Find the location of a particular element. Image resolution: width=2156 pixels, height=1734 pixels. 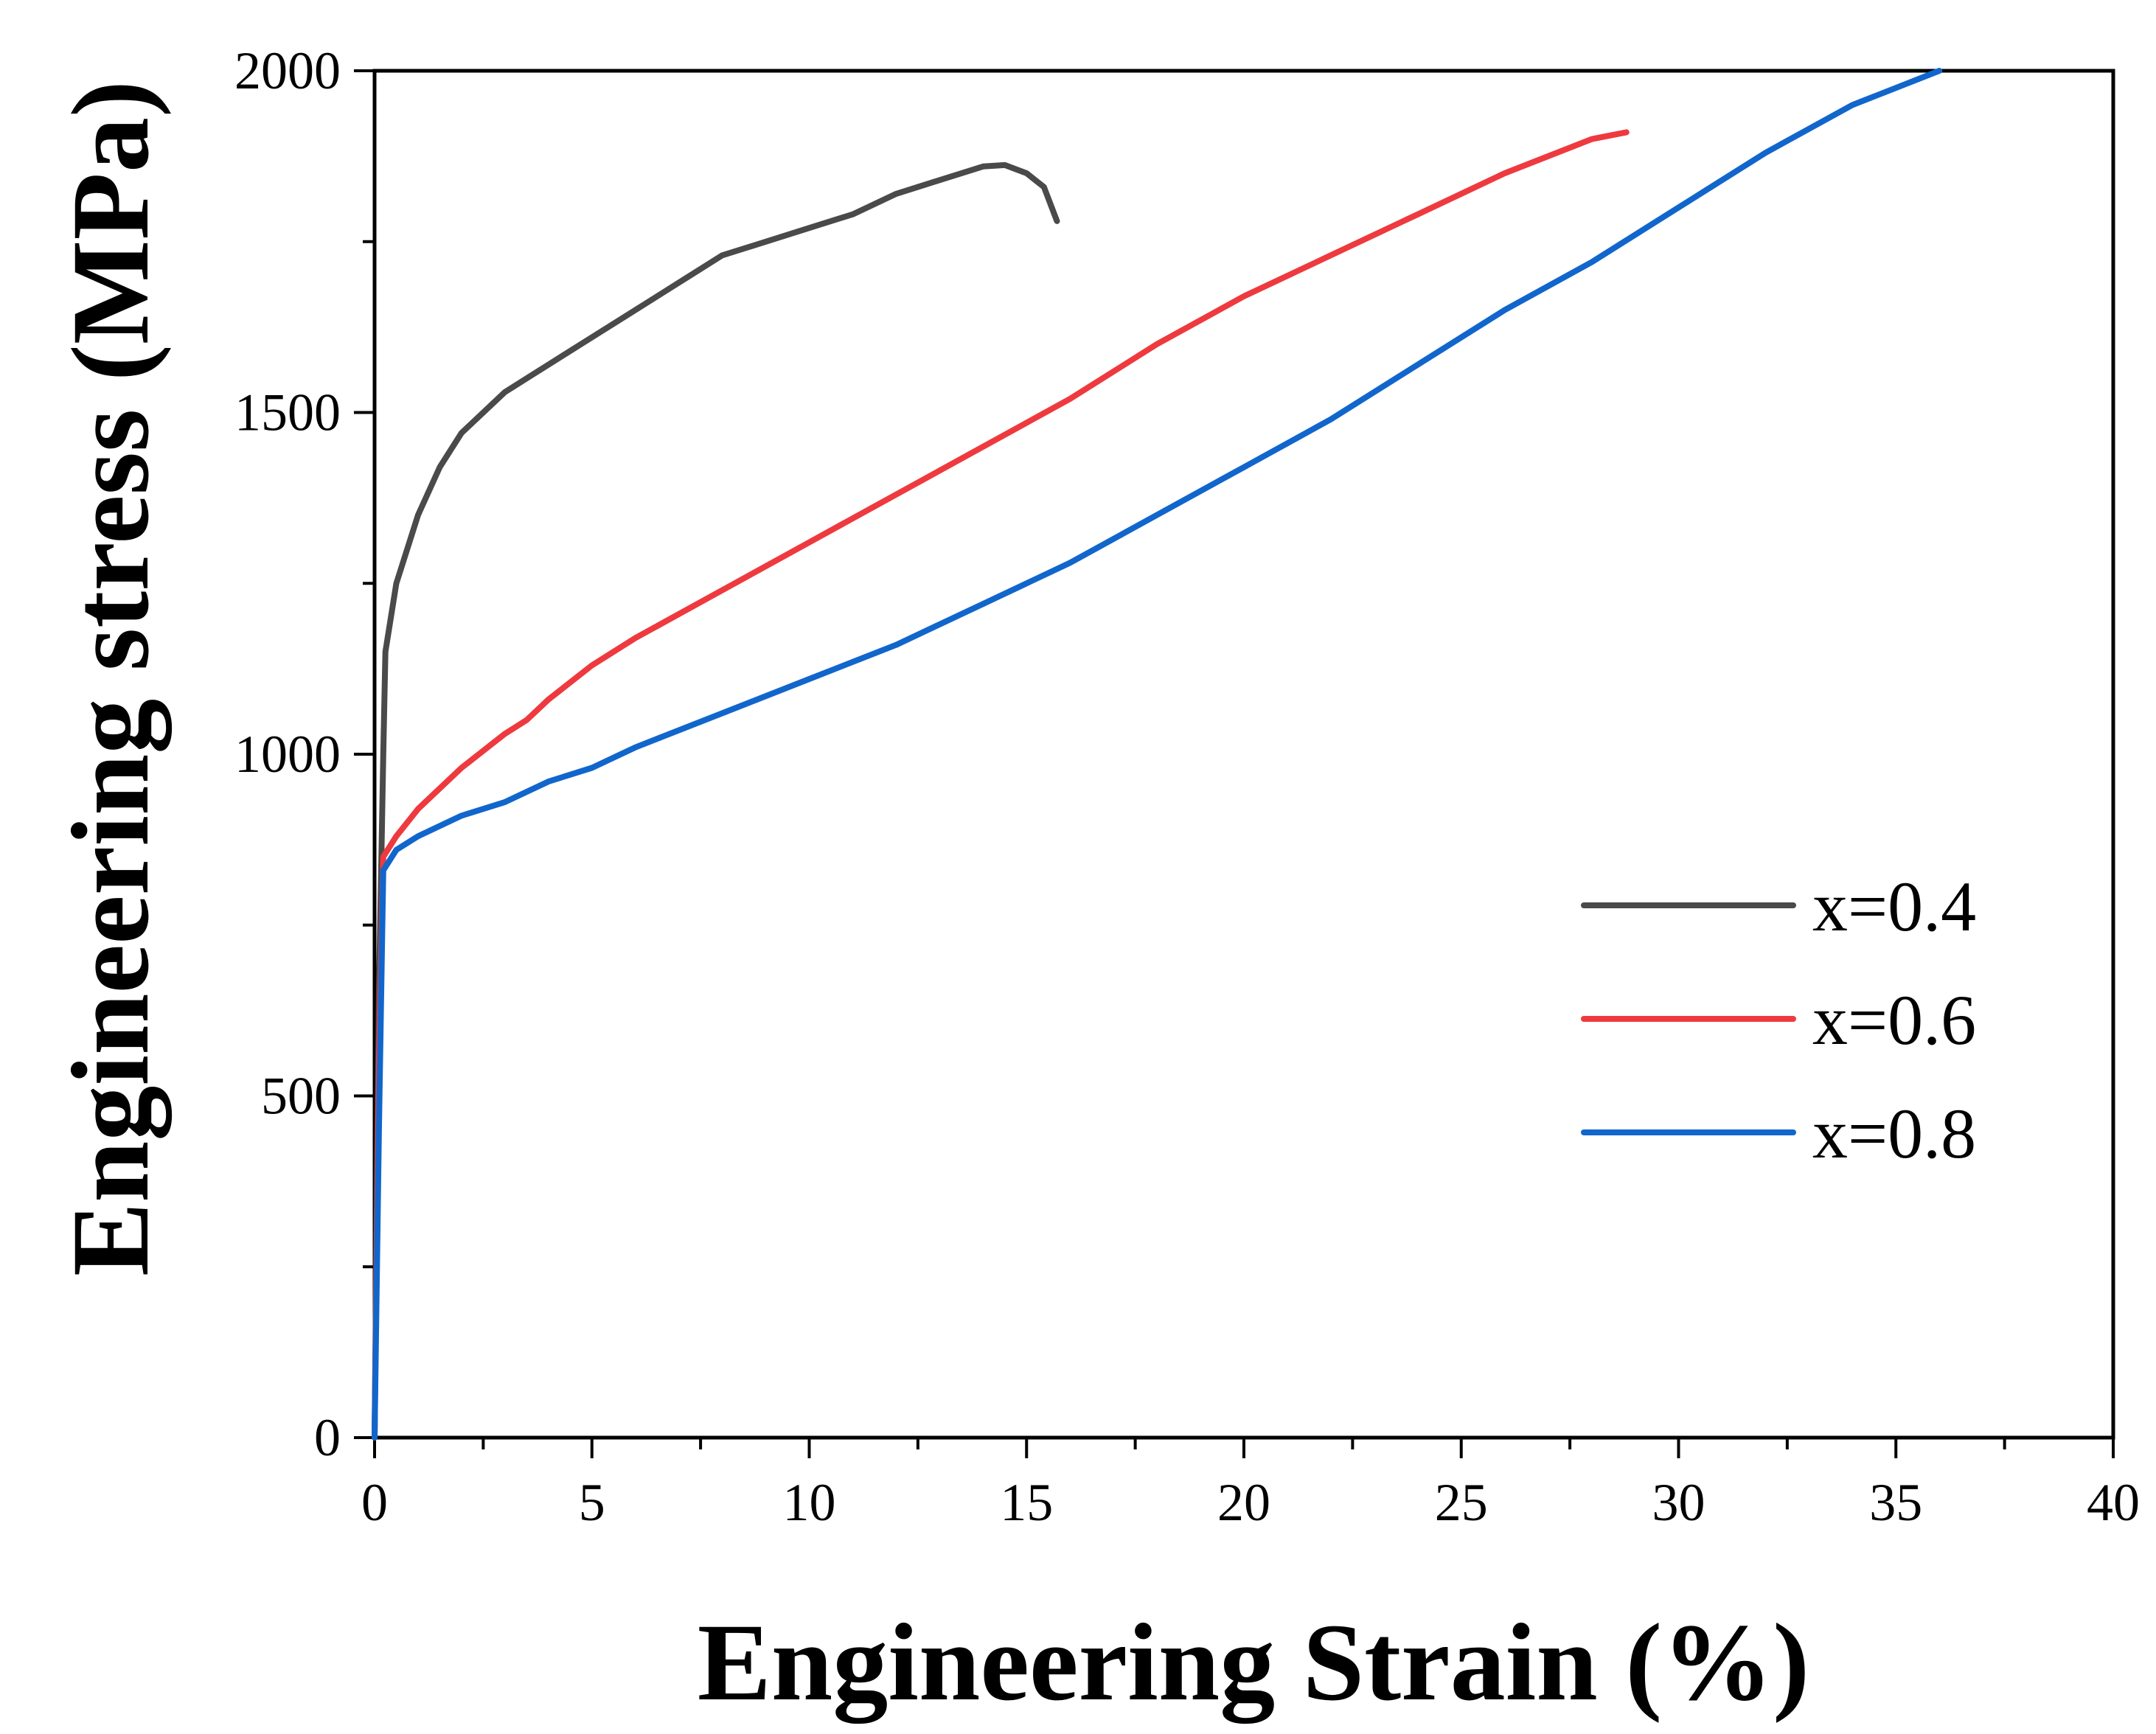

legend: x=0.4 x=0.6 x=0.8 is located at coordinates (1778, 1020).